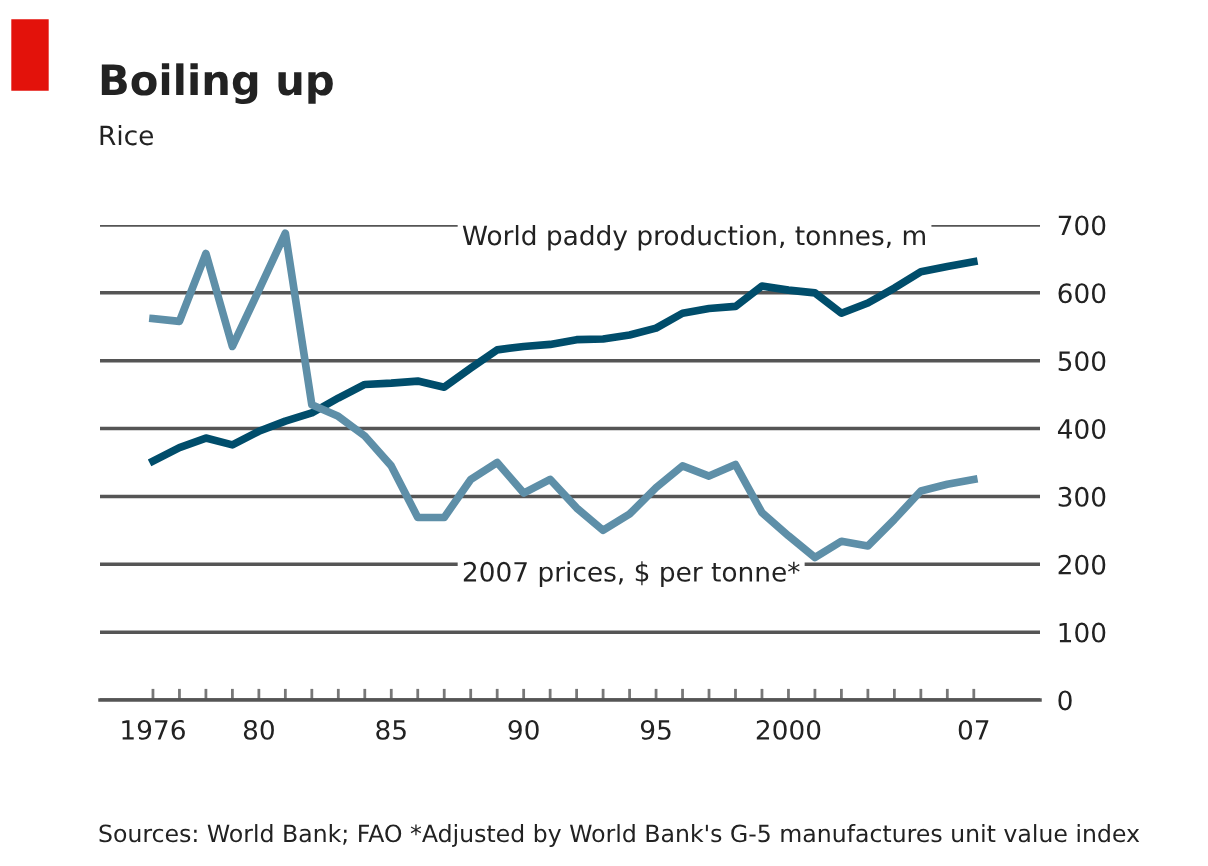 The height and width of the screenshot is (866, 1208). Describe the element at coordinates (1065, 700) in the screenshot. I see `y-tick-label: 0` at that location.